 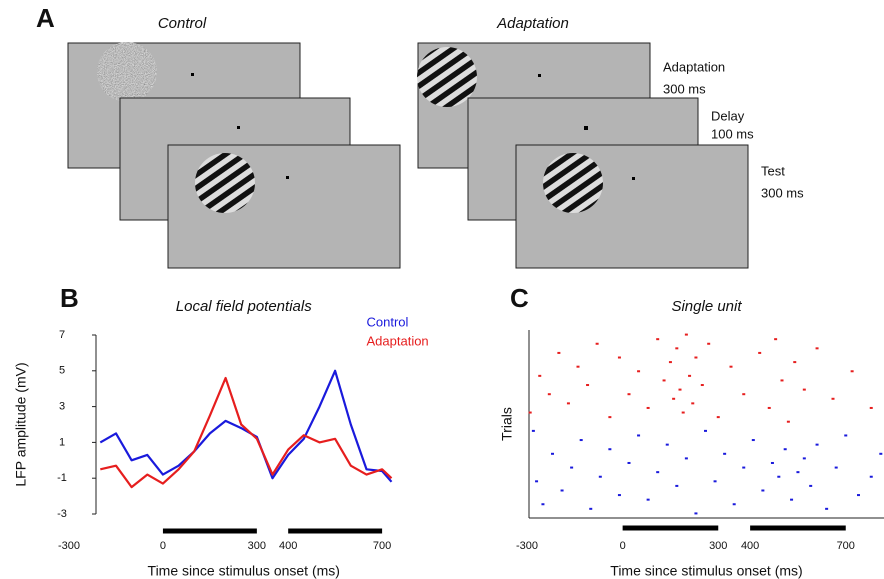 I want to click on panel-label: A, so click(x=45, y=18).